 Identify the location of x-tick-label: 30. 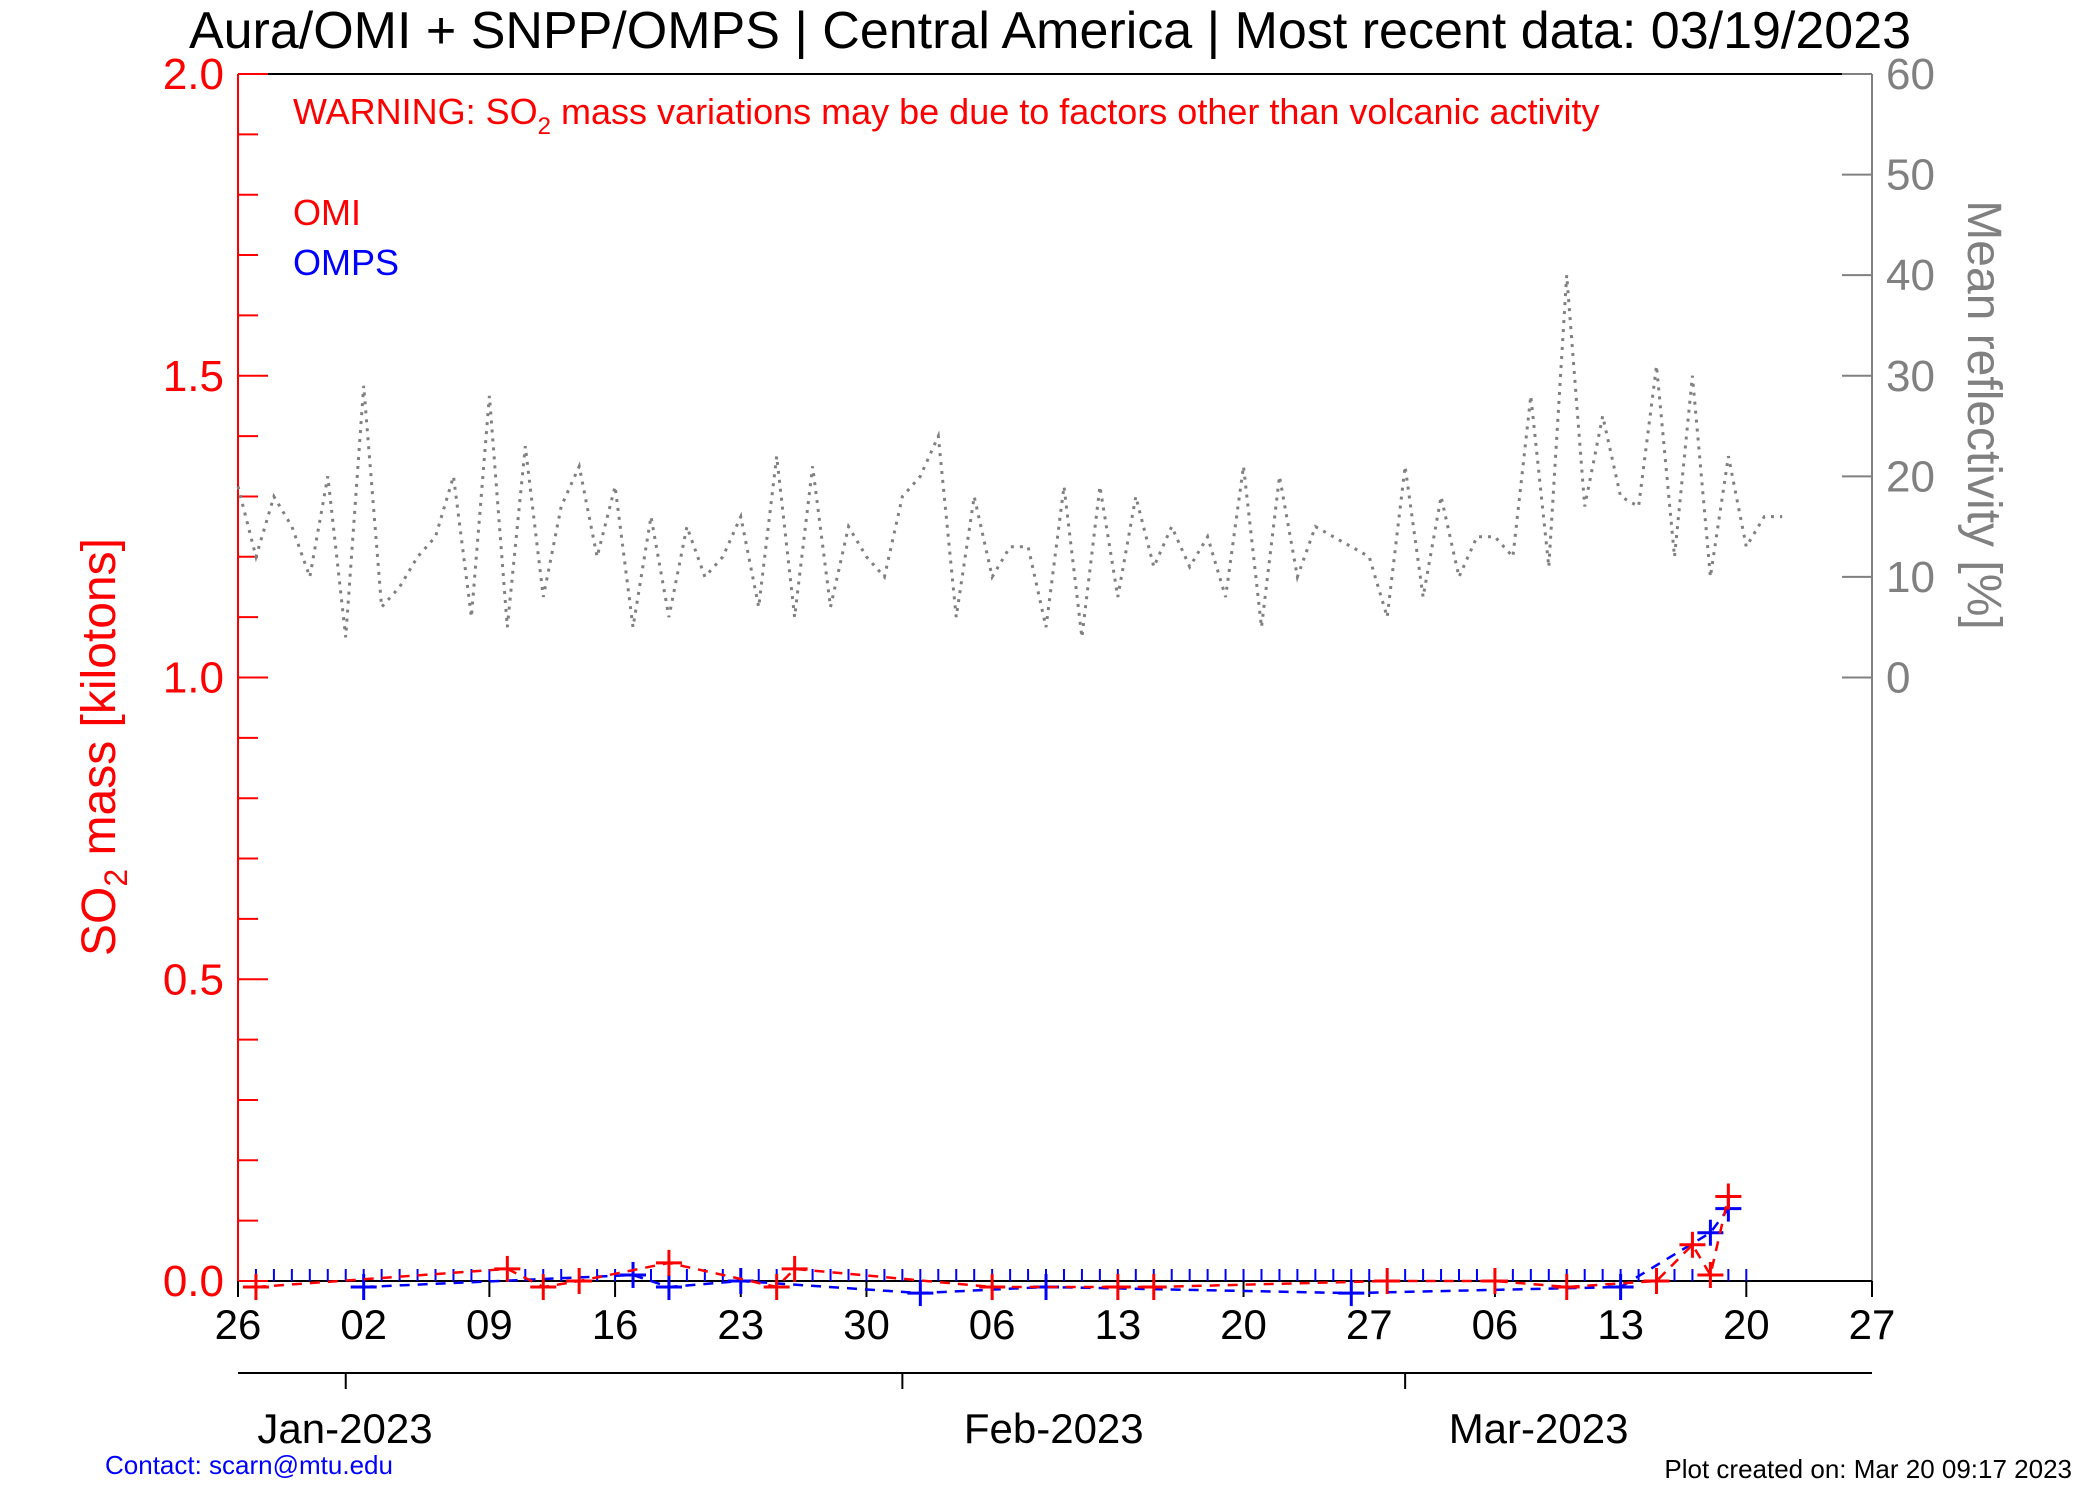
(866, 1324).